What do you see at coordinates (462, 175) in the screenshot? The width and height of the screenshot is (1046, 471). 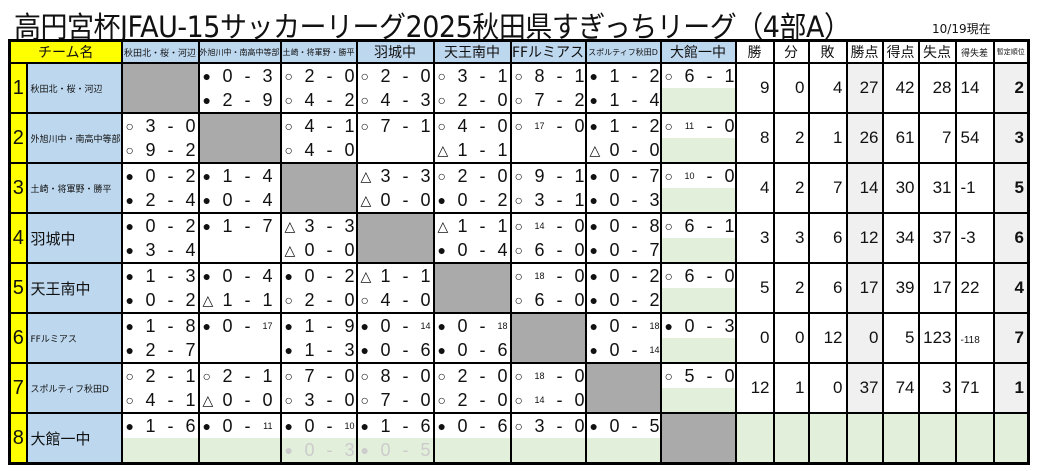 I see `score-for: 2` at bounding box center [462, 175].